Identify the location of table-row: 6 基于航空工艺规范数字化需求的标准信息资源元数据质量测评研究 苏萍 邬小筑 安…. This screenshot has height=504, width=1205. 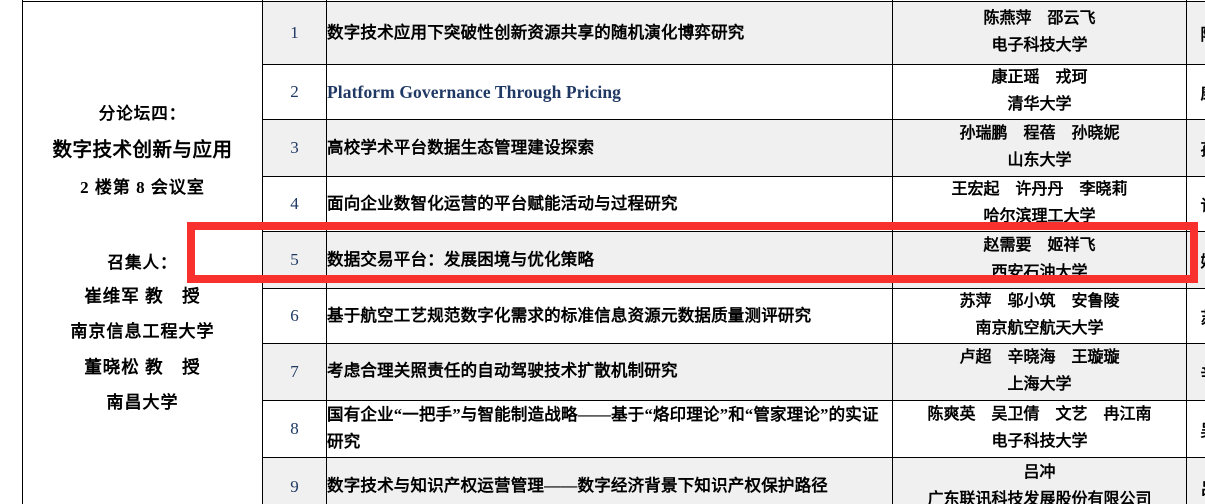
(614, 316).